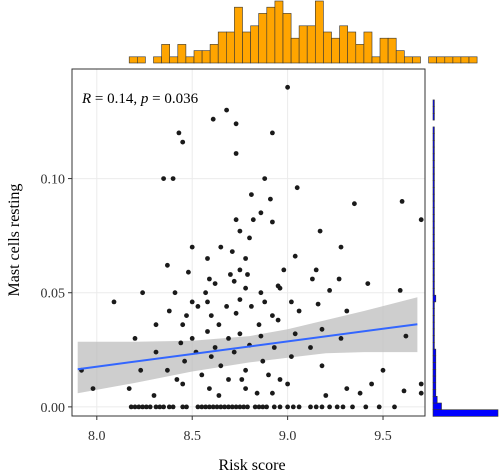  Describe the element at coordinates (288, 436) in the screenshot. I see `x-tick-label: 9.0` at that location.